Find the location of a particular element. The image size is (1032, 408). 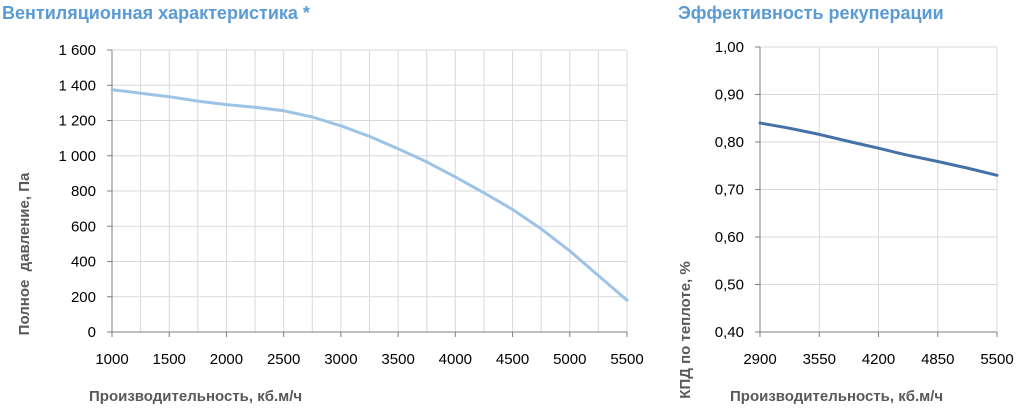

recuperation-y-tick-label: 0,80 is located at coordinates (729, 142).